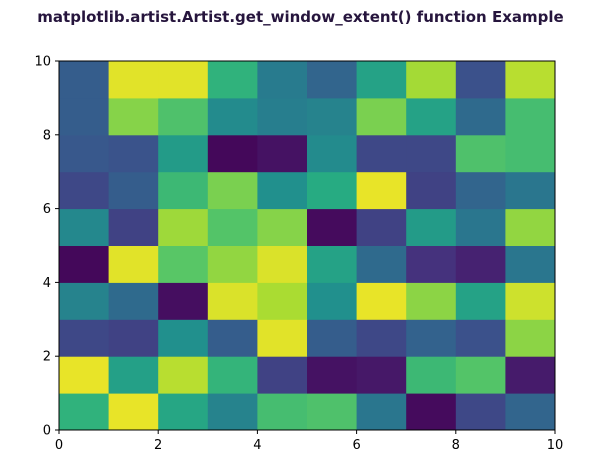  What do you see at coordinates (59, 445) in the screenshot?
I see `x-tick-label: 0` at bounding box center [59, 445].